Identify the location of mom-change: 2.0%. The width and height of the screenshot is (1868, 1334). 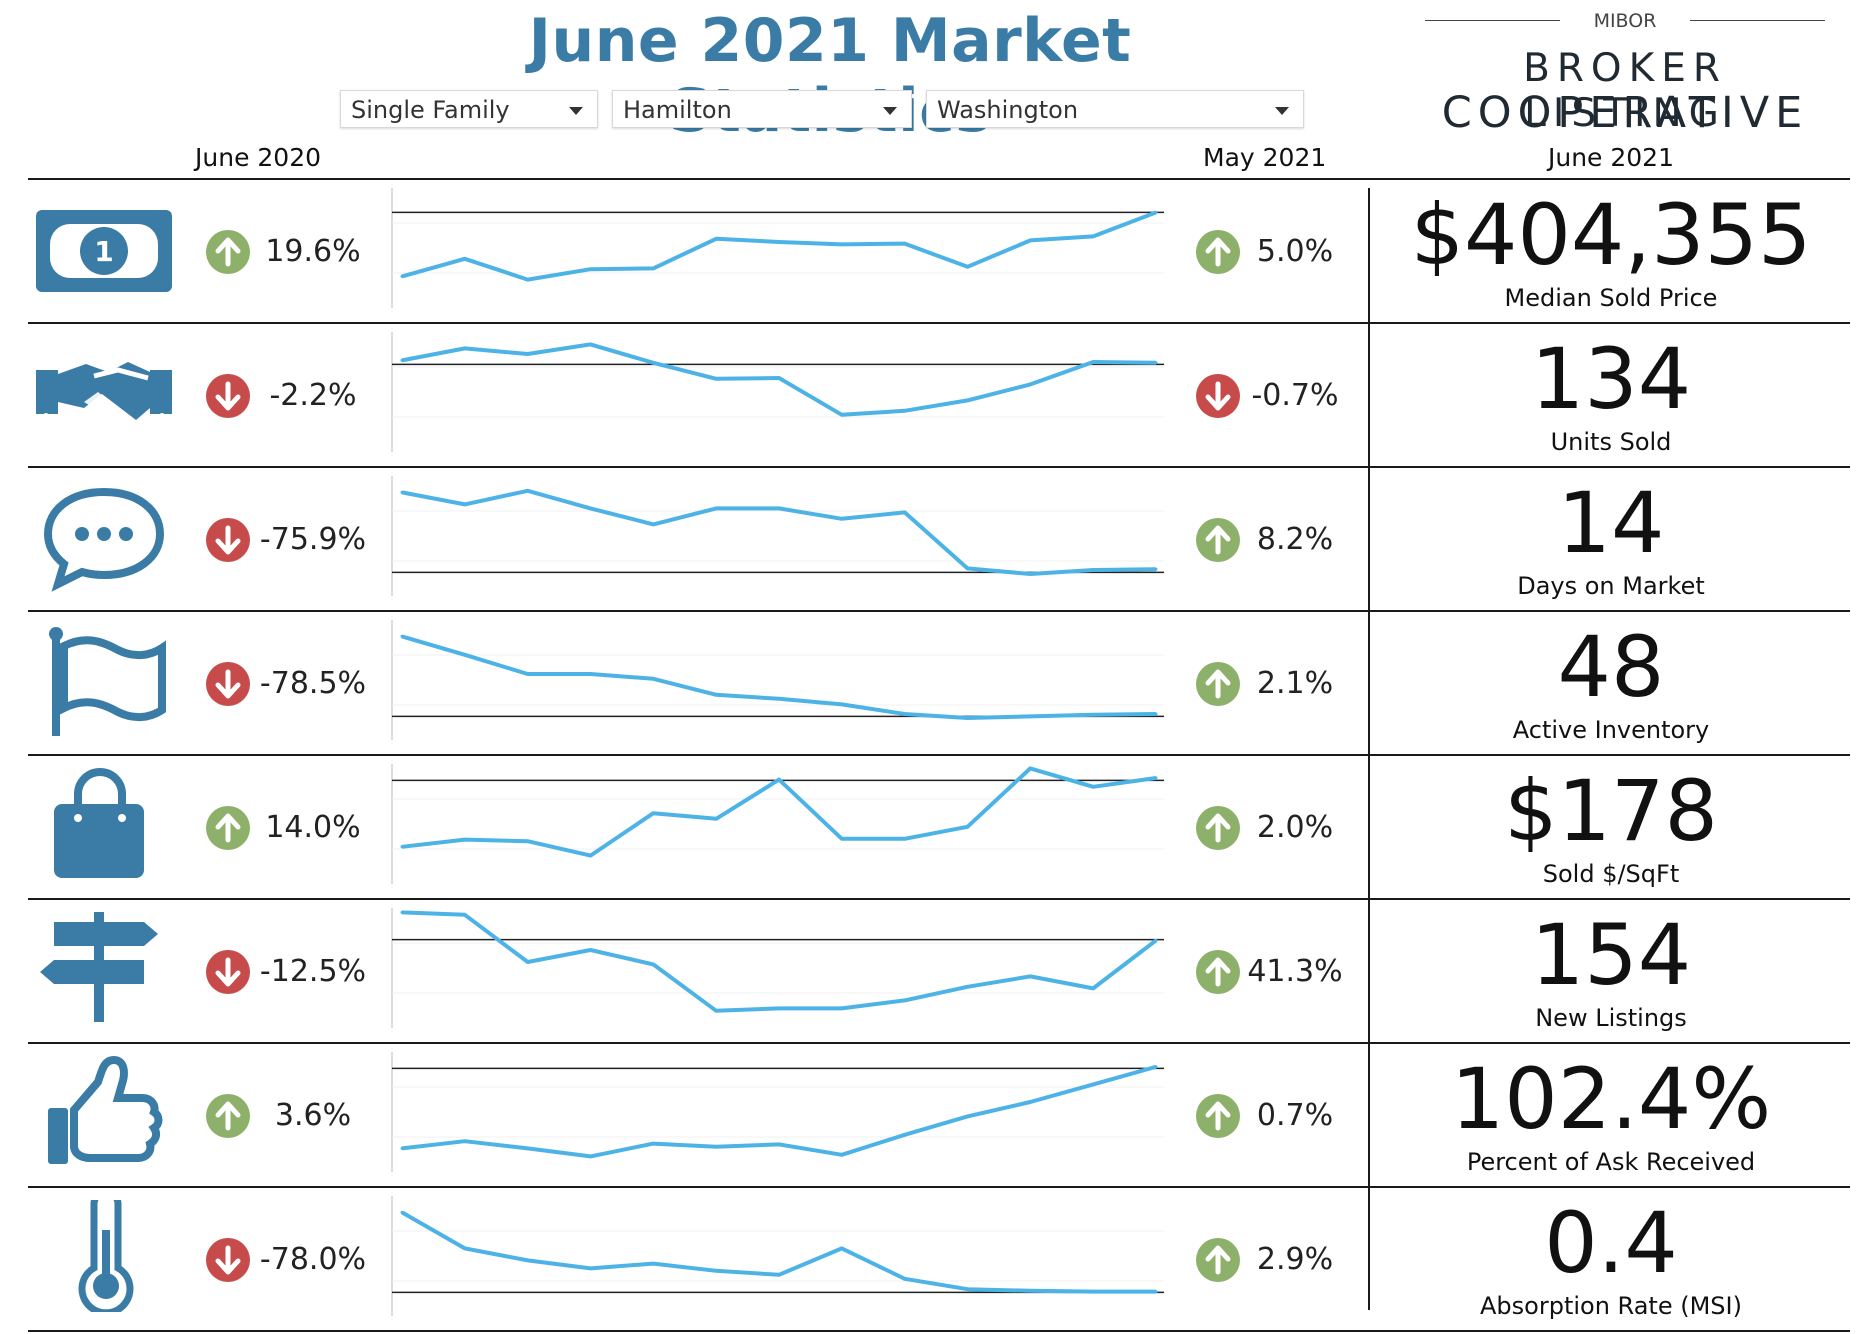
(1295, 827).